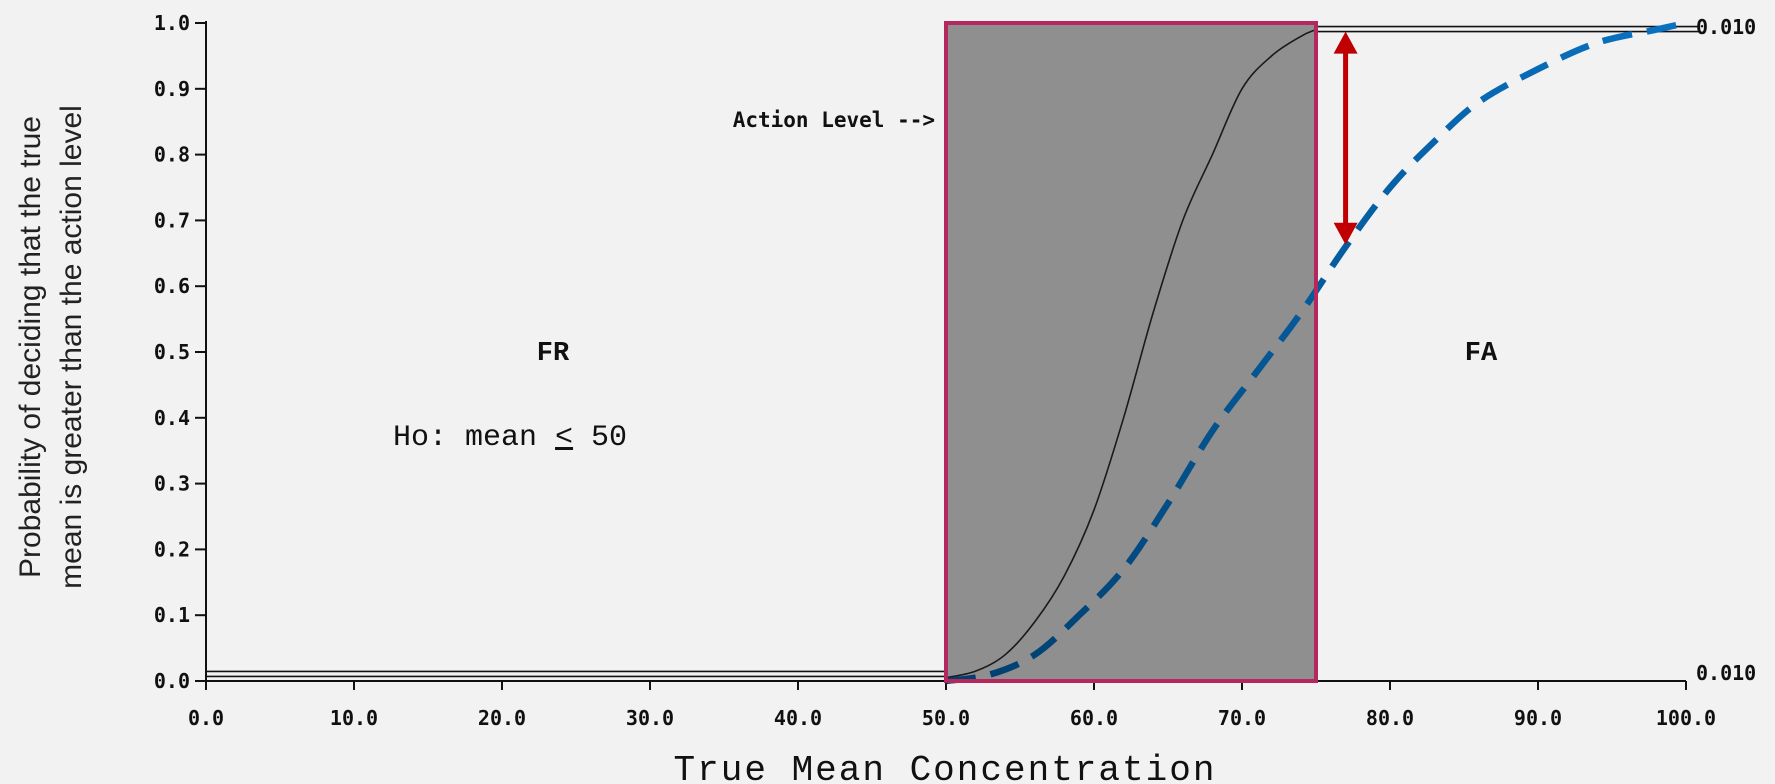  What do you see at coordinates (172, 89) in the screenshot?
I see `y-tick-label-9: 0.9` at bounding box center [172, 89].